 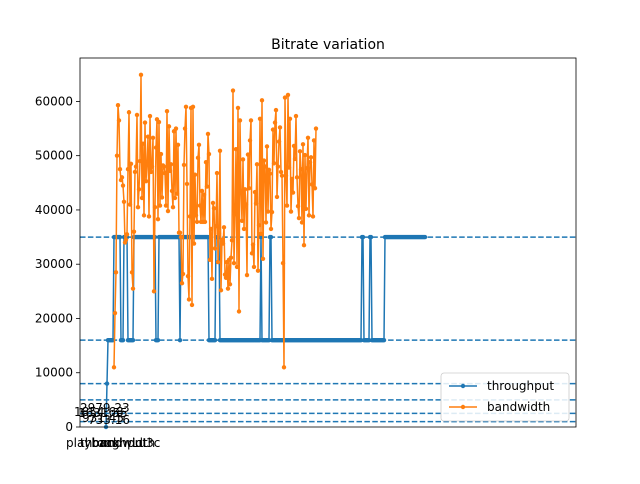 What do you see at coordinates (54, 318) in the screenshot?
I see `y-tick-label: 20000` at bounding box center [54, 318].